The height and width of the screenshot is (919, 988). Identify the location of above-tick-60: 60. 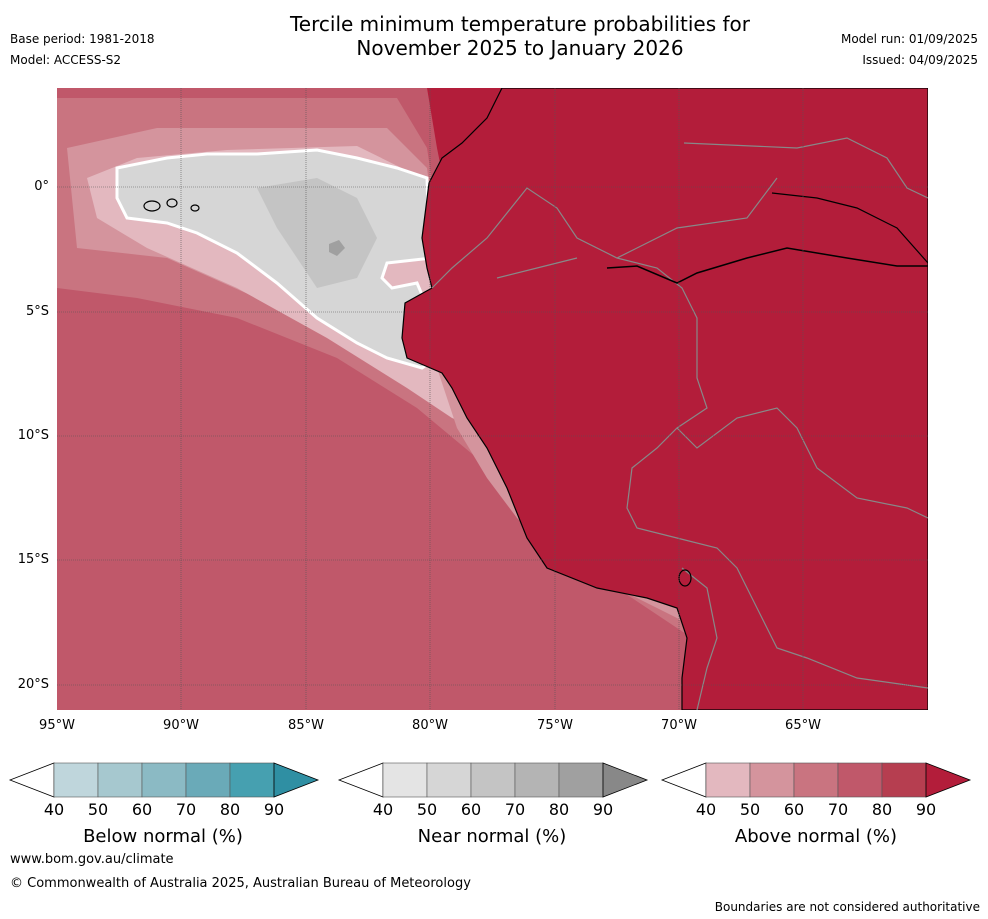
(794, 809).